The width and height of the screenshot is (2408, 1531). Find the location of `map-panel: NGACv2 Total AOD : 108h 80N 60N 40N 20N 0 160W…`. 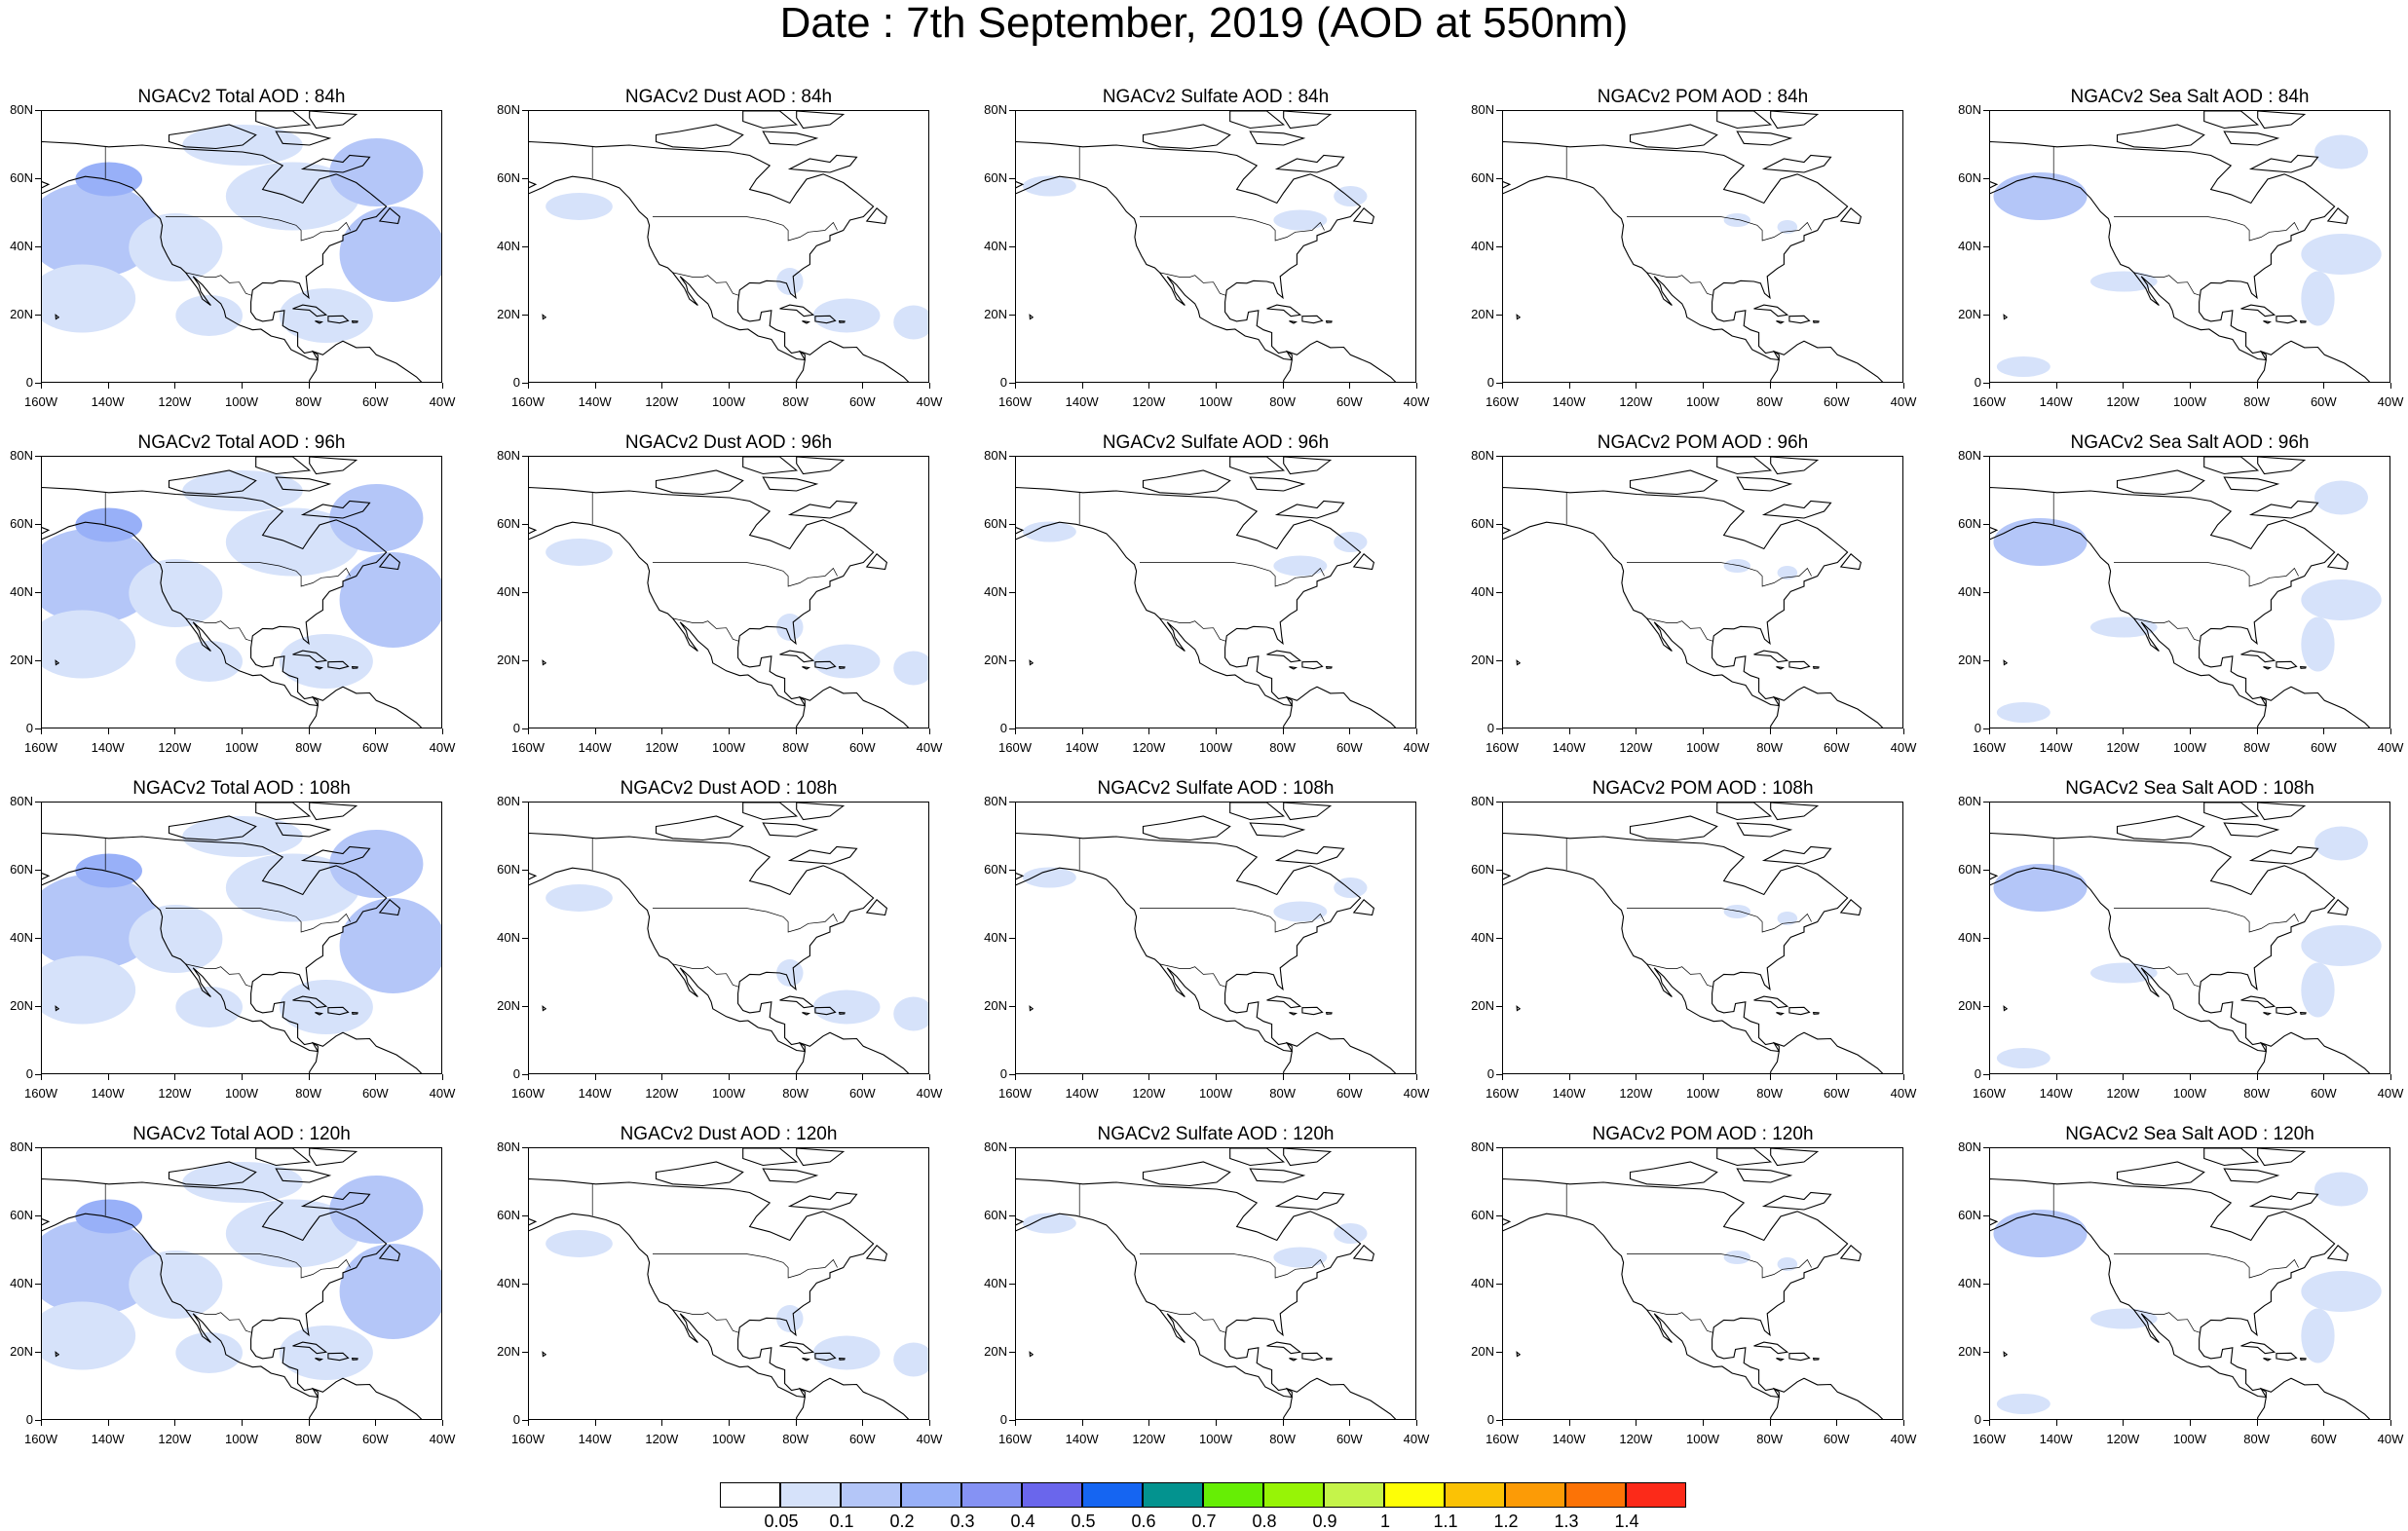

map-panel: NGACv2 Total AOD : 108h 80N 60N 40N 20N 0 160W… is located at coordinates (240, 949).